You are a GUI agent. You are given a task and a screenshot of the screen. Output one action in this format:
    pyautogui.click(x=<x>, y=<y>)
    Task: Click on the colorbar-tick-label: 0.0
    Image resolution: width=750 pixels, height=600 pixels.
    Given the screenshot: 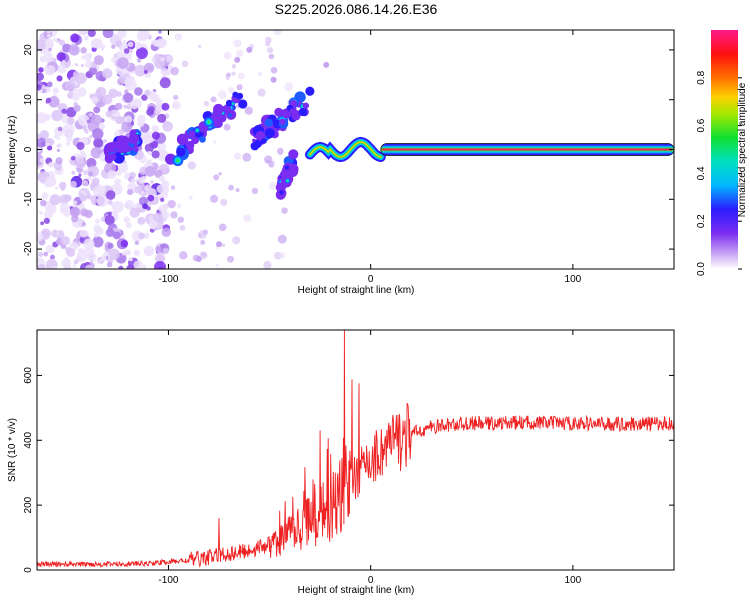 What is the action you would take?
    pyautogui.click(x=701, y=269)
    